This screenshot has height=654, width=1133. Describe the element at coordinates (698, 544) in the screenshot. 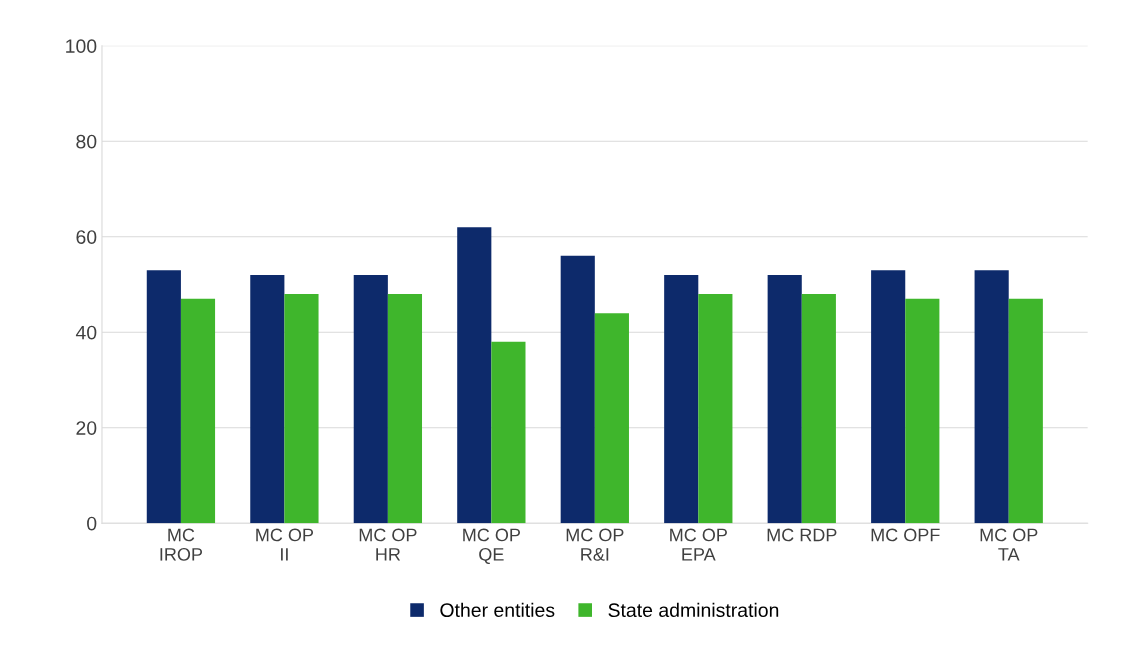

I see `x-tick-label: MC OP EPA` at that location.